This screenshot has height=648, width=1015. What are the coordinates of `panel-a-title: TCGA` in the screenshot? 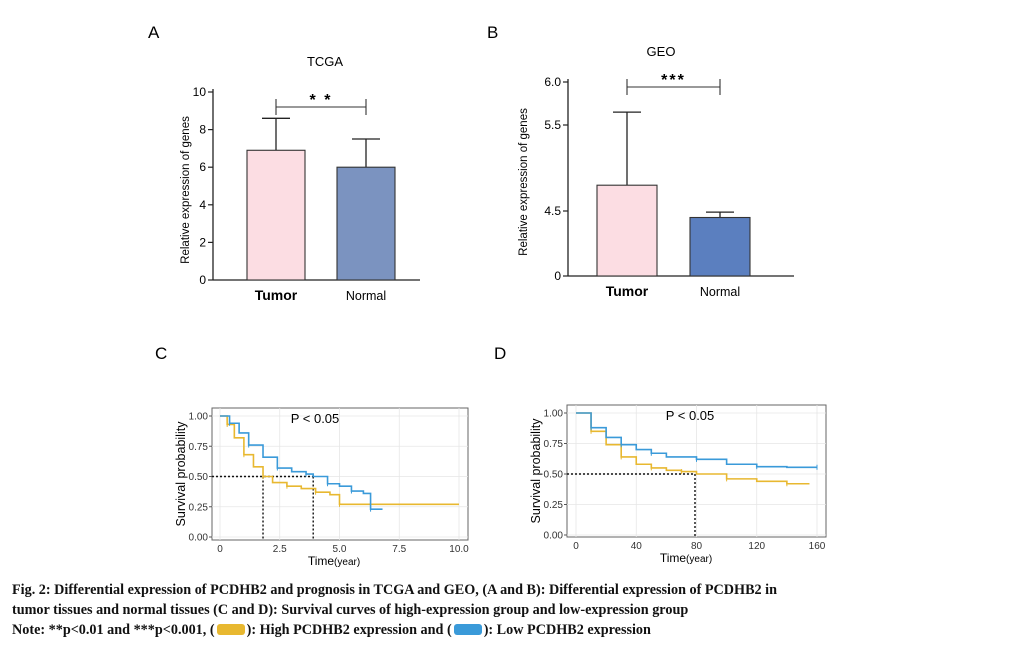 It's located at (325, 61).